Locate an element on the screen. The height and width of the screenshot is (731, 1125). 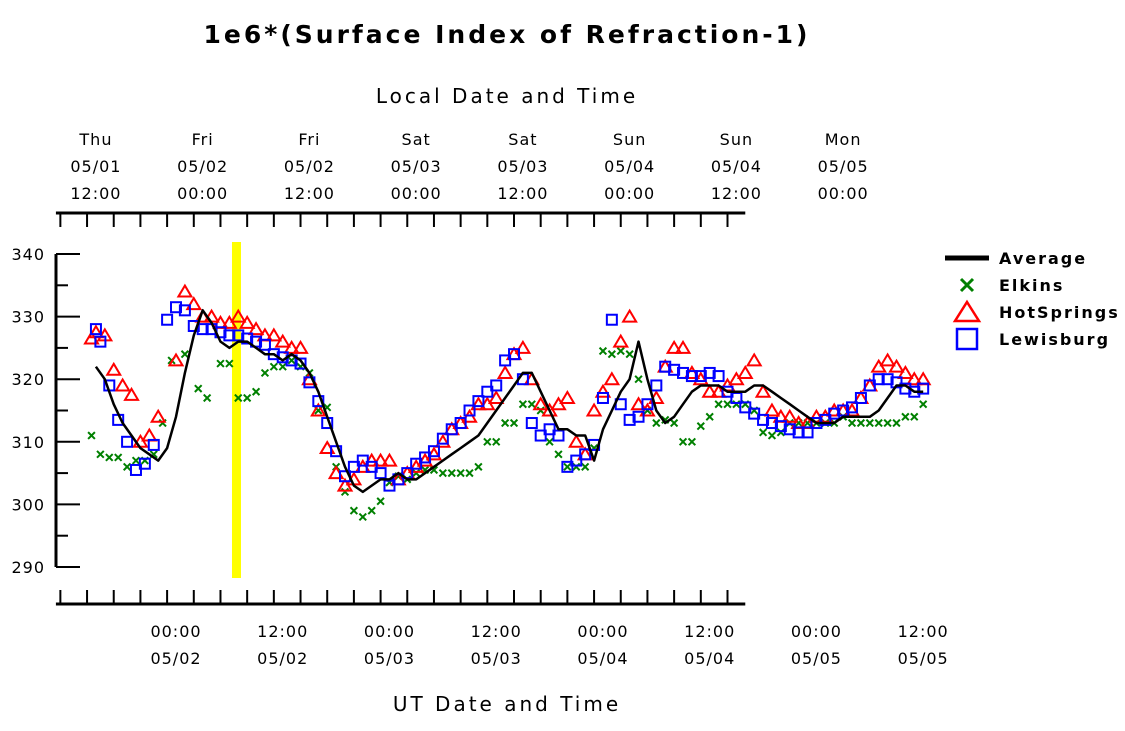
highlight-band is located at coordinates (236, 410).